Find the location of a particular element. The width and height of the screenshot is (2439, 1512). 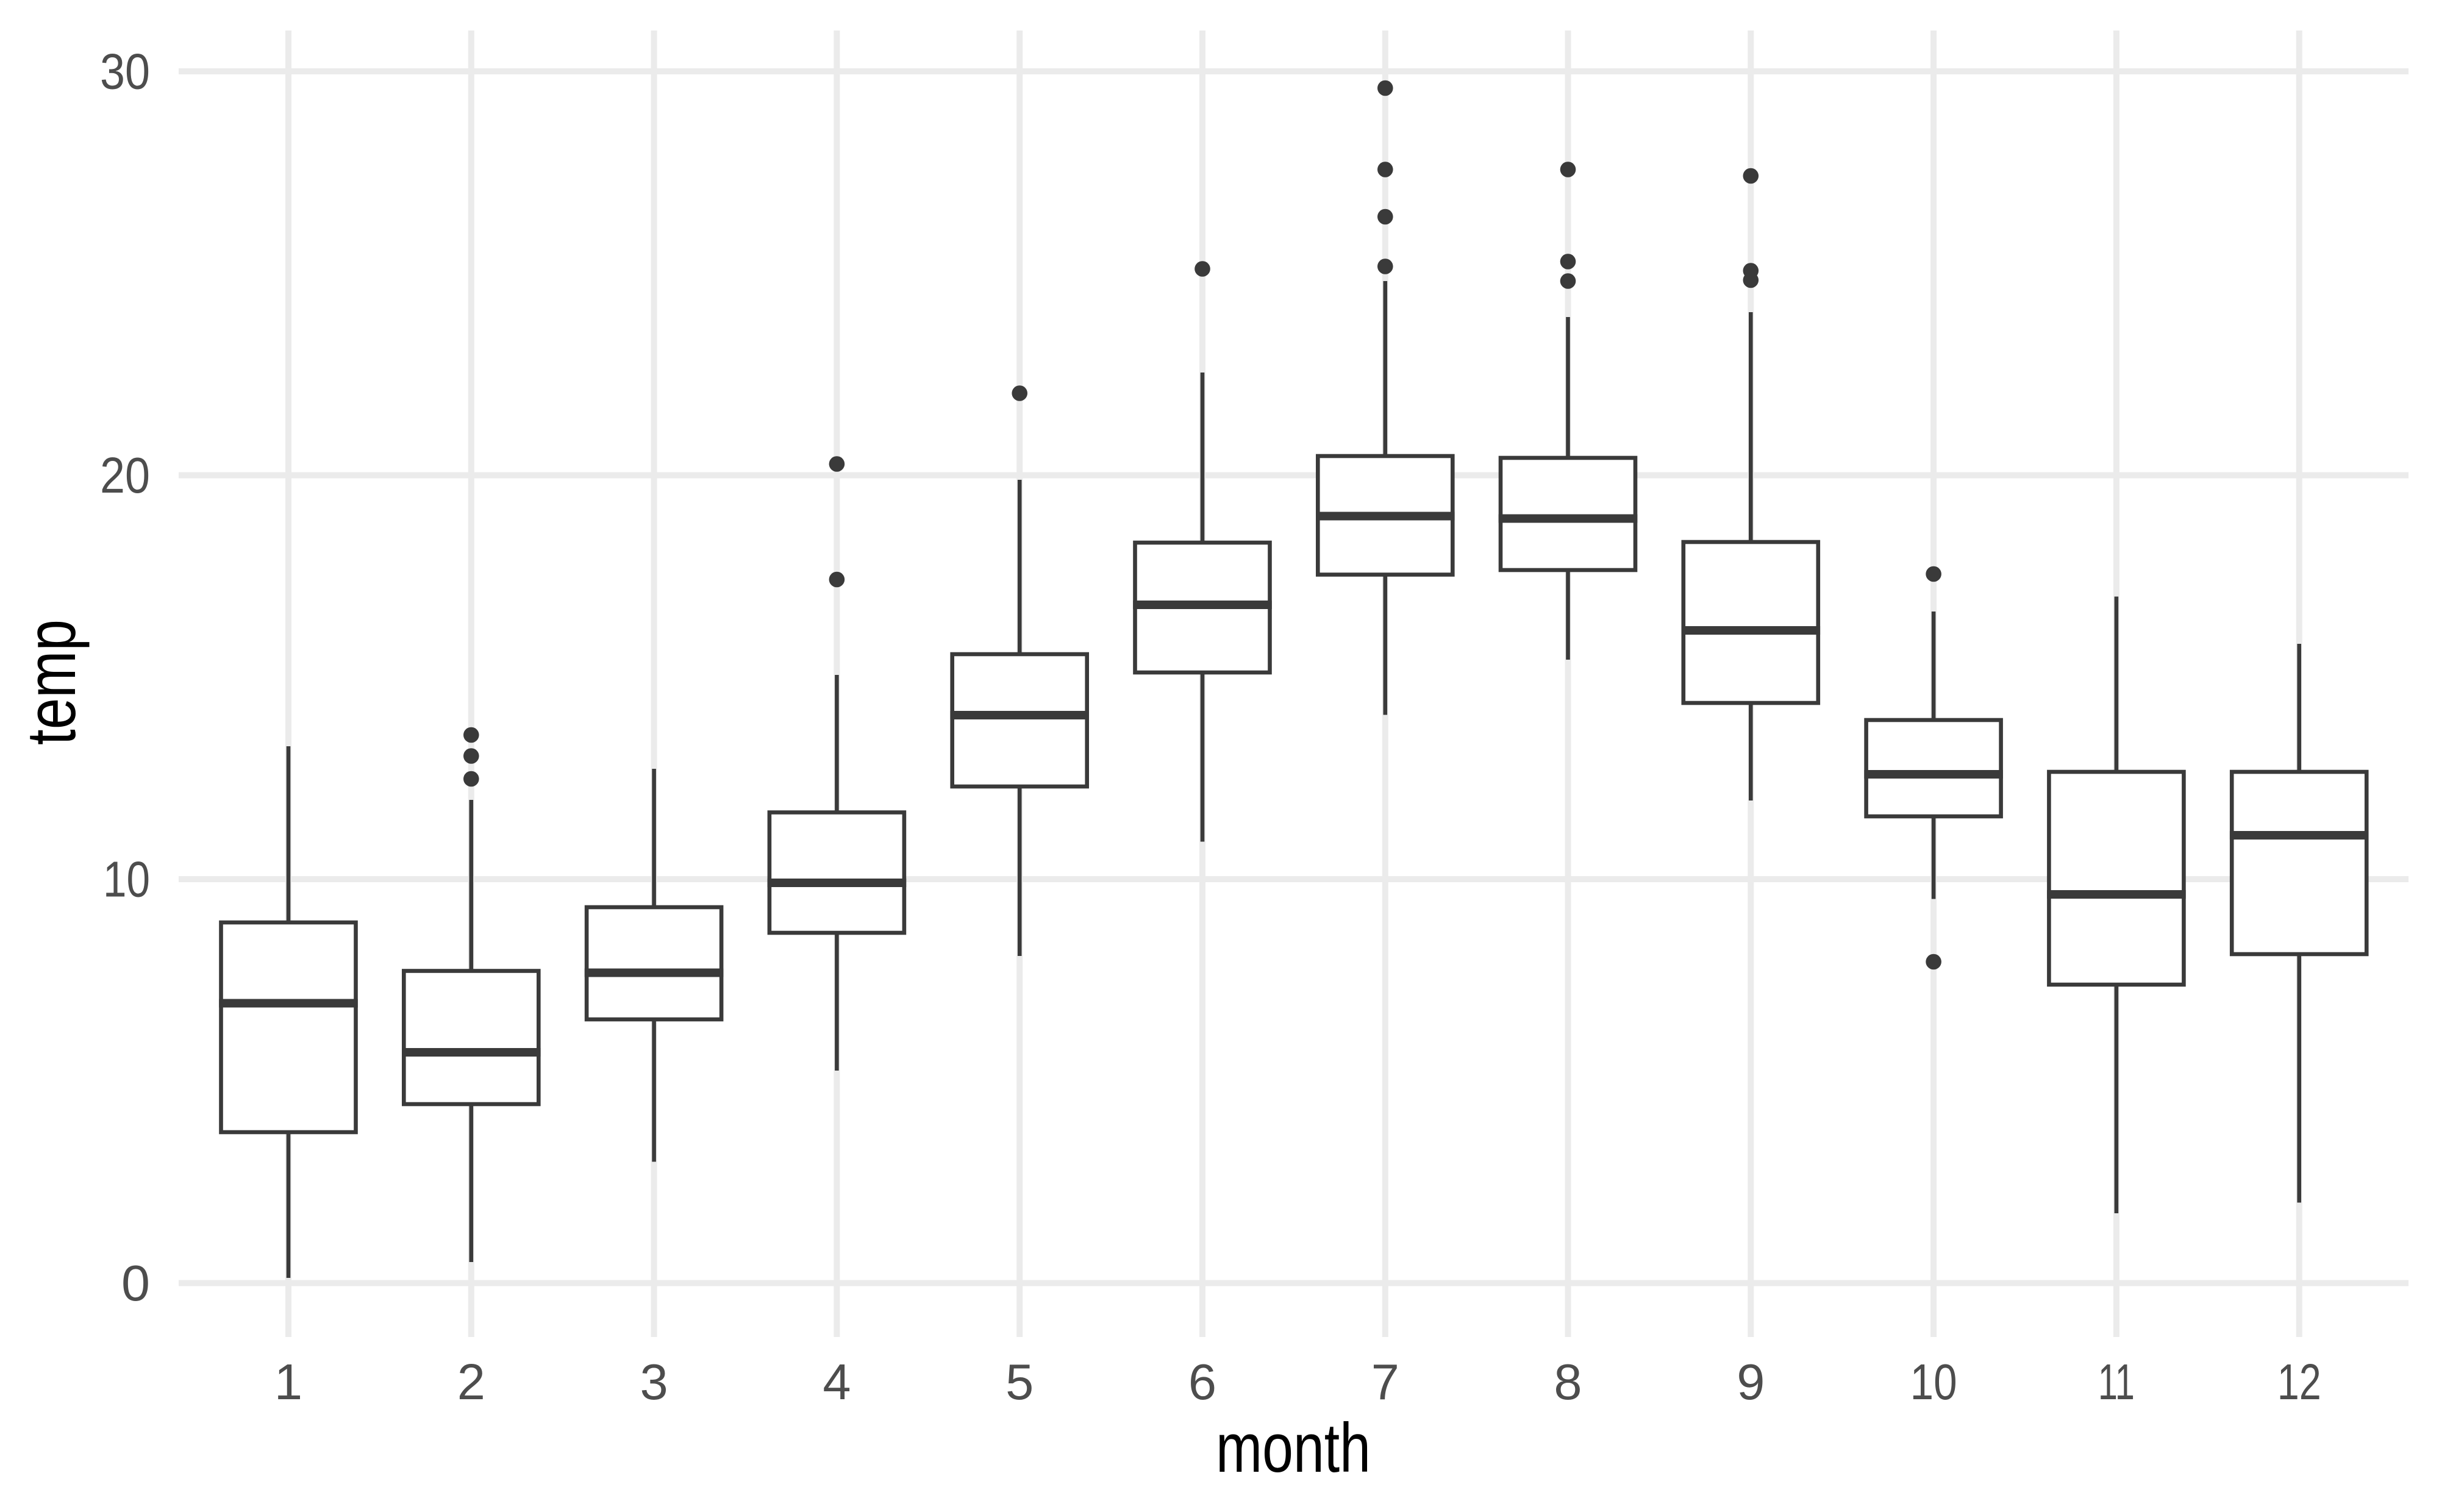

svg-text: temp is located at coordinates (51, 682).